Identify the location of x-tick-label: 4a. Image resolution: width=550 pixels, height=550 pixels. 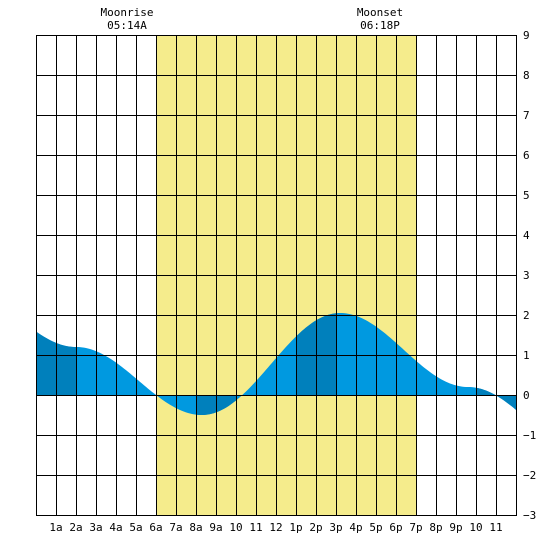
(115, 527).